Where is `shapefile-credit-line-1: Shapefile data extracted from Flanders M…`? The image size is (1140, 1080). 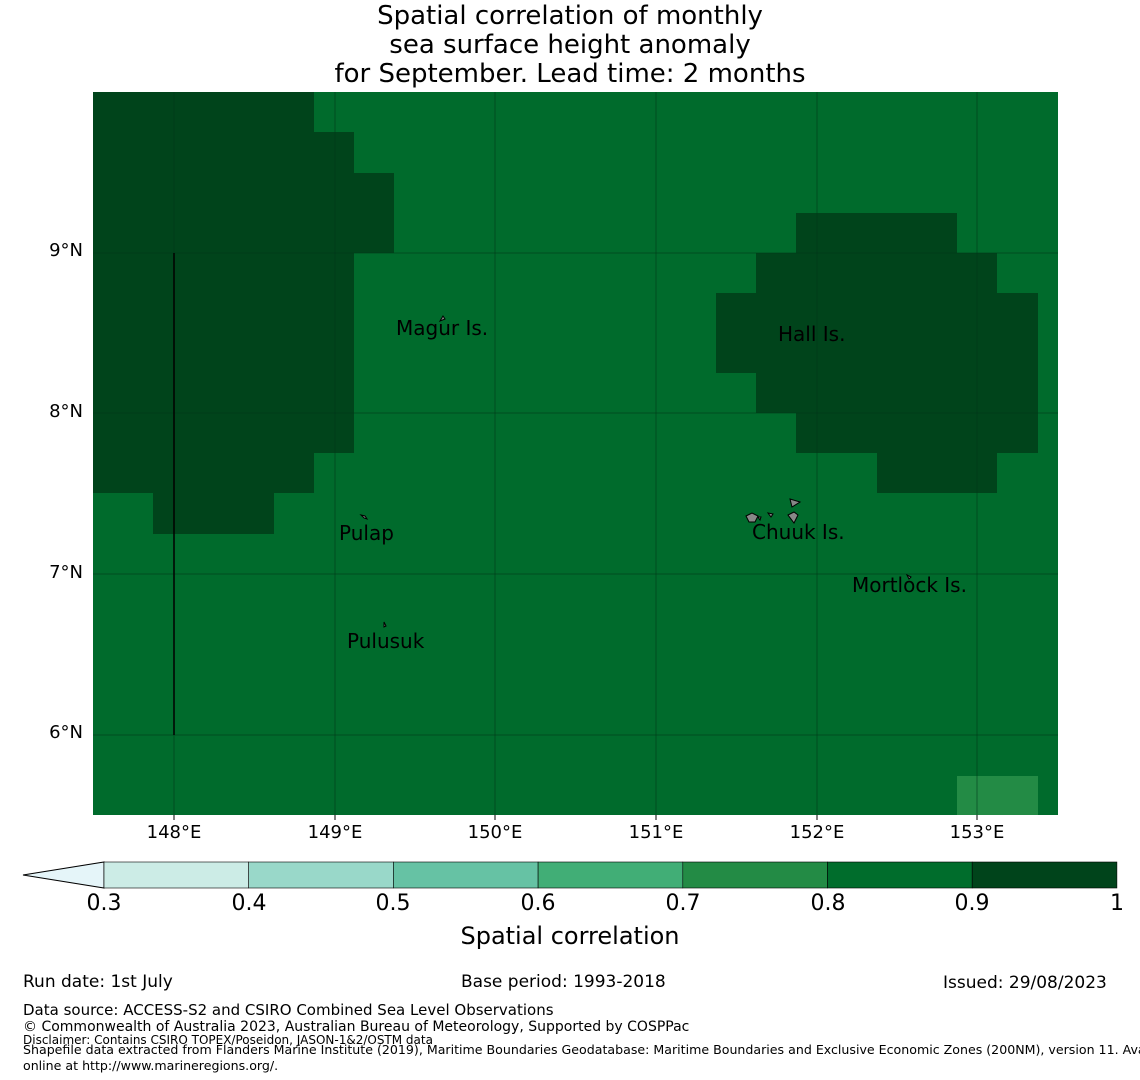 shapefile-credit-line-1: Shapefile data extracted from Flanders M… is located at coordinates (581, 1049).